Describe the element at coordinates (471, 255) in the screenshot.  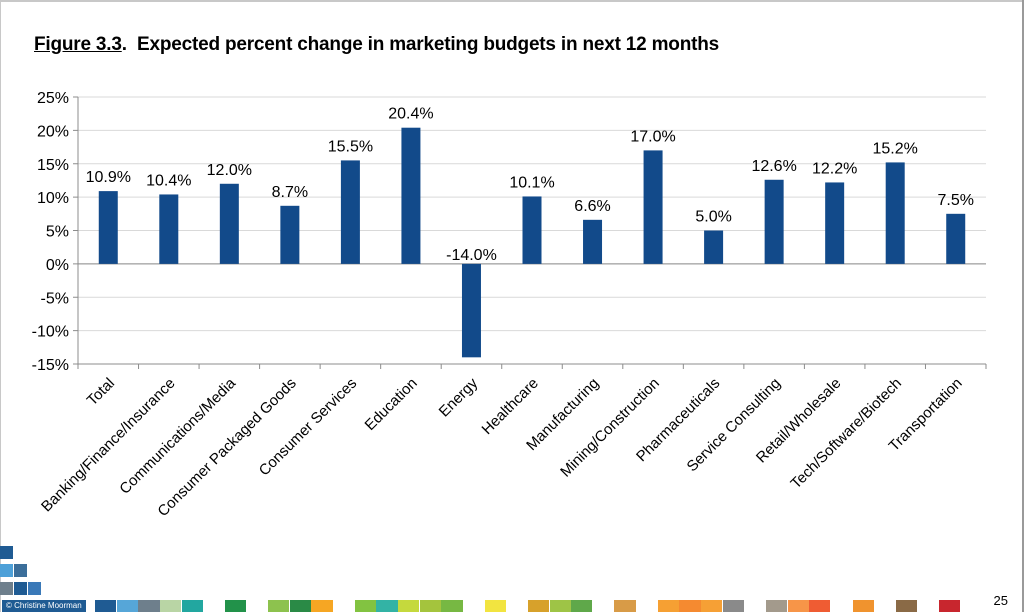
I see `data-label: -14.0%` at that location.